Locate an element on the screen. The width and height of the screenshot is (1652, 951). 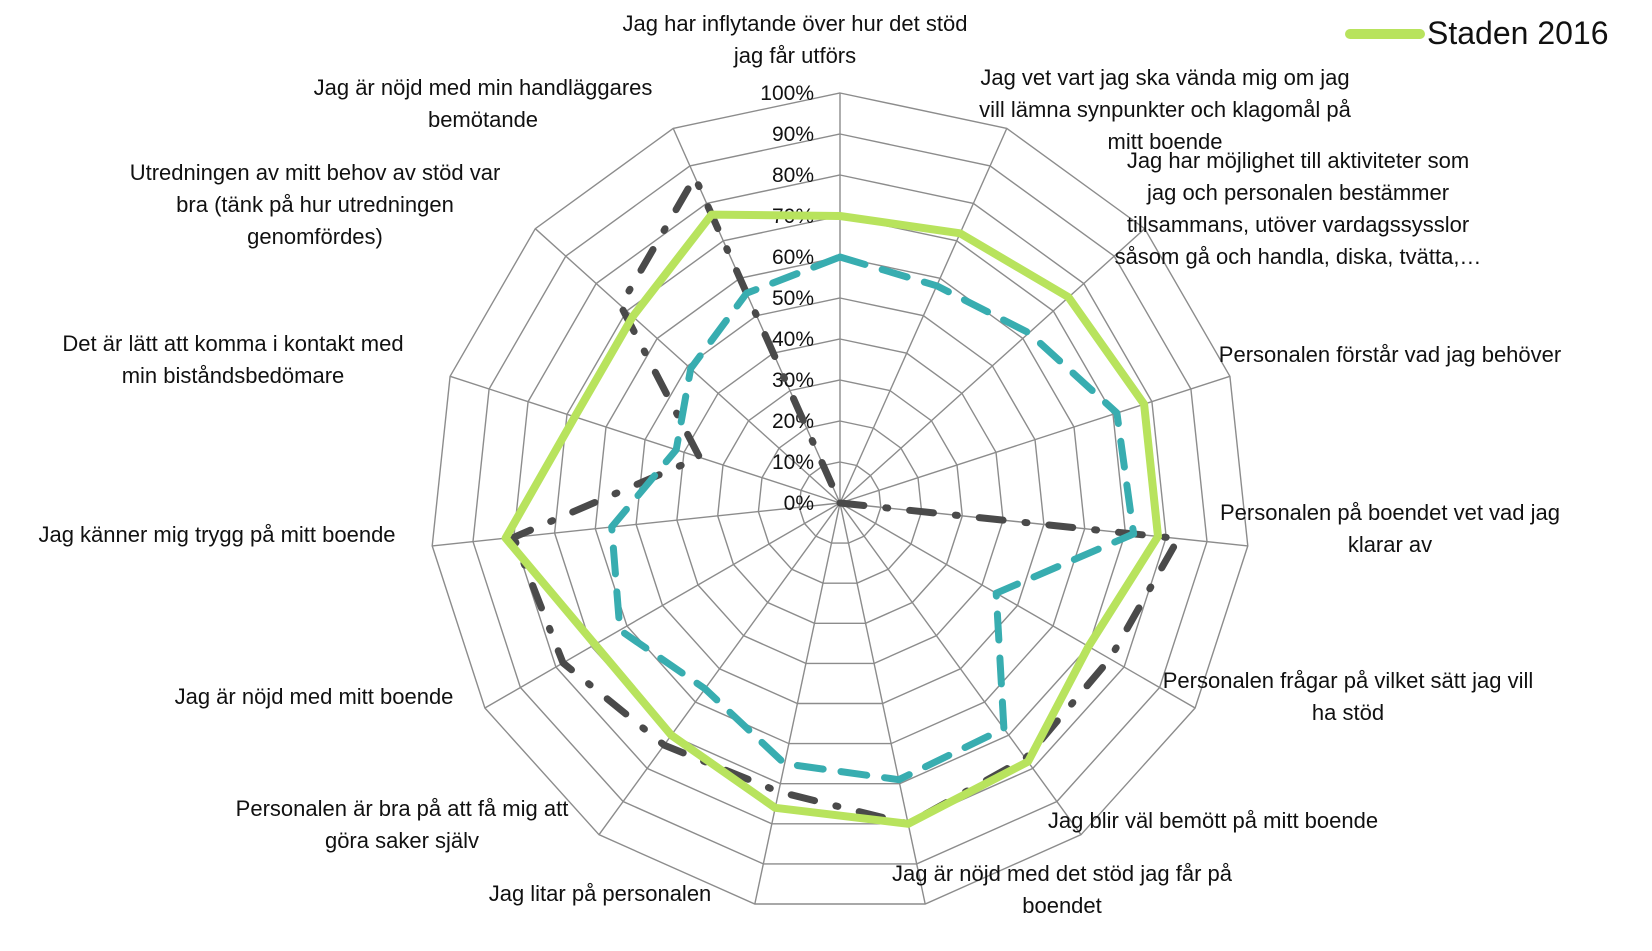
tick-label: 30% is located at coordinates (793, 380).